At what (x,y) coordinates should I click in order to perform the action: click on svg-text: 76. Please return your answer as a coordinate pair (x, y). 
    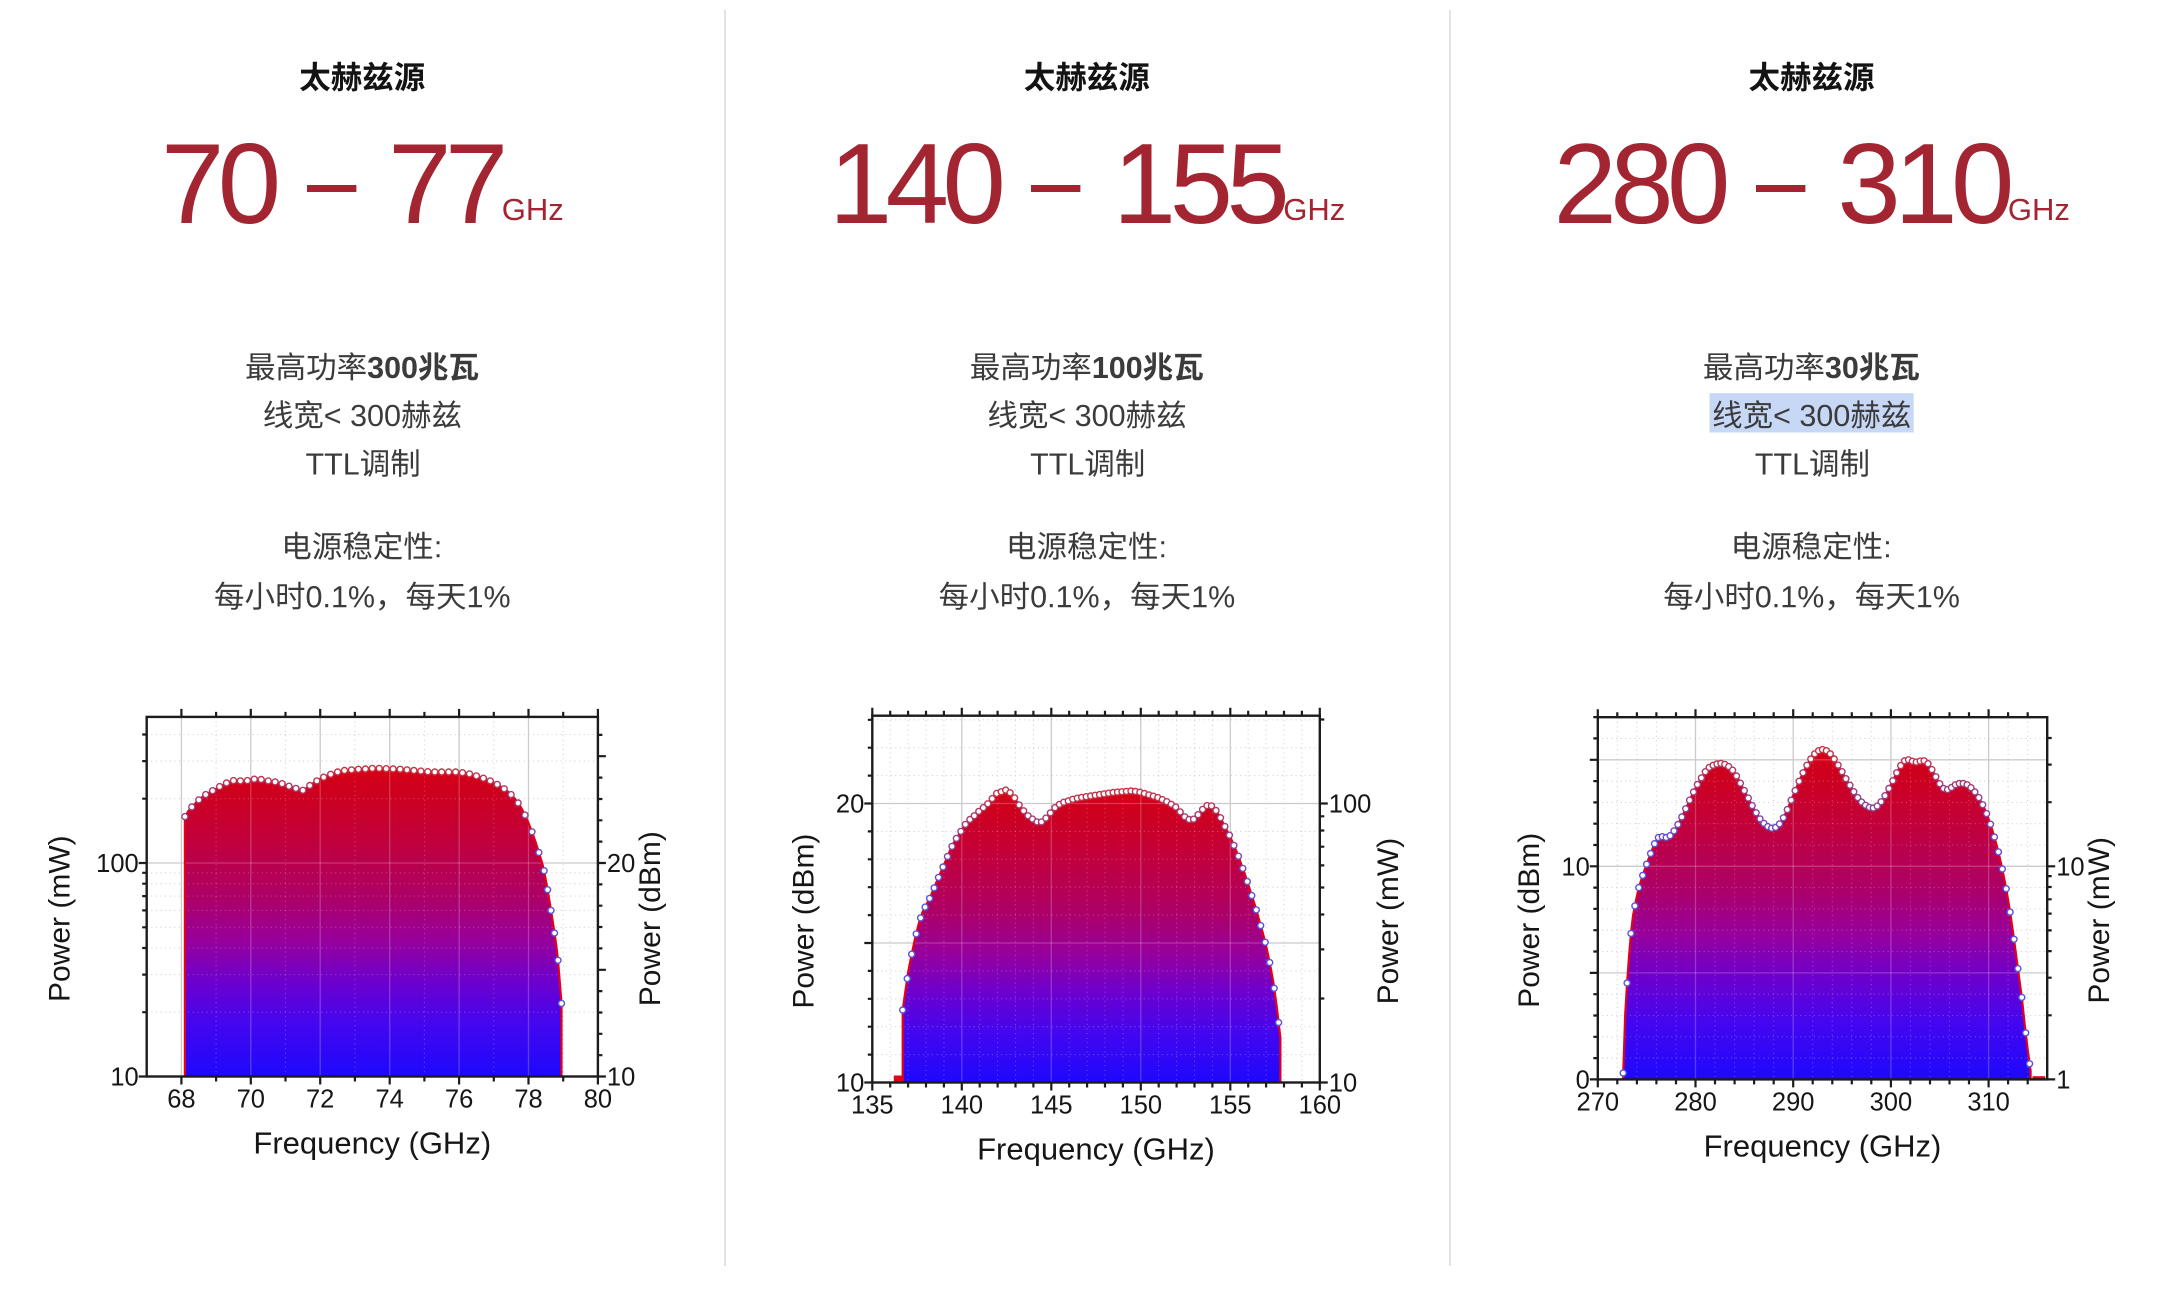
    Looking at the image, I should click on (459, 1100).